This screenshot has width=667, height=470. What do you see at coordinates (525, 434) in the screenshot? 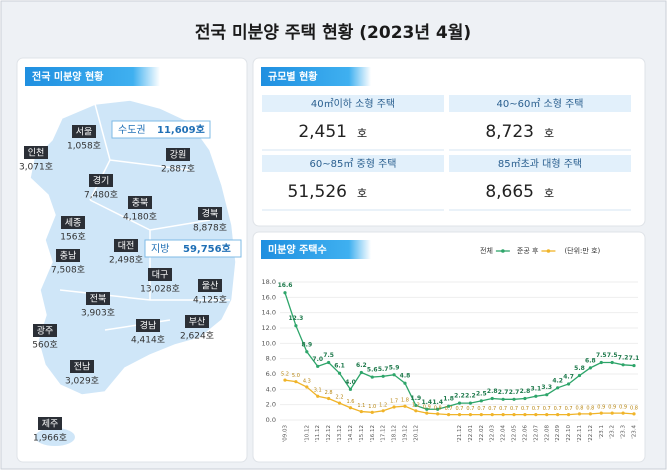
I see `x-tick-label: '22.06` at bounding box center [525, 434].